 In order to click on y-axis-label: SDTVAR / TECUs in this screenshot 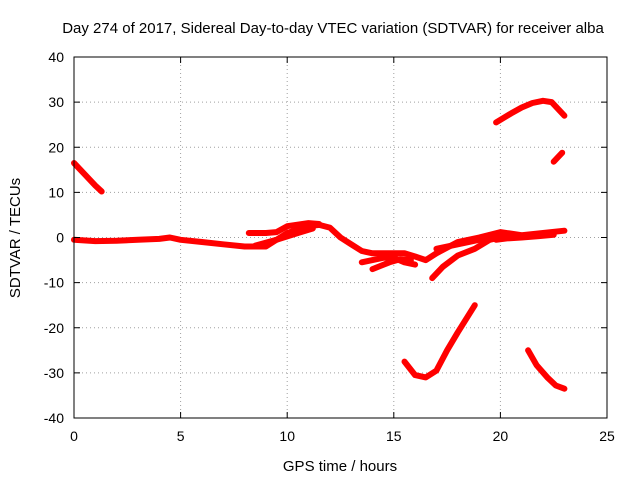, I will do `click(15, 238)`.